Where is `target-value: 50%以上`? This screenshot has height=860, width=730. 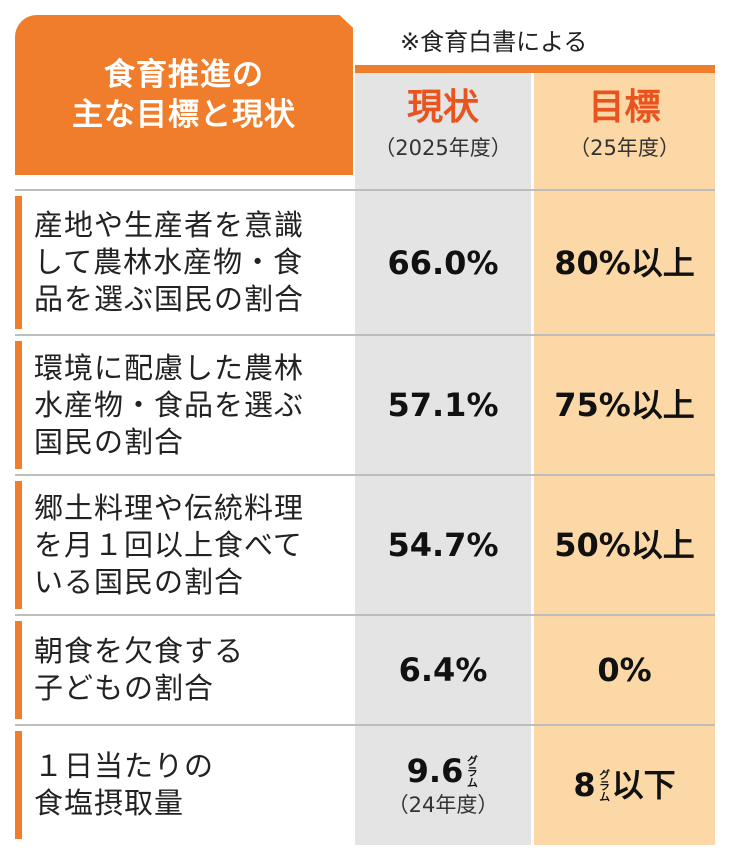 target-value: 50%以上 is located at coordinates (624, 545).